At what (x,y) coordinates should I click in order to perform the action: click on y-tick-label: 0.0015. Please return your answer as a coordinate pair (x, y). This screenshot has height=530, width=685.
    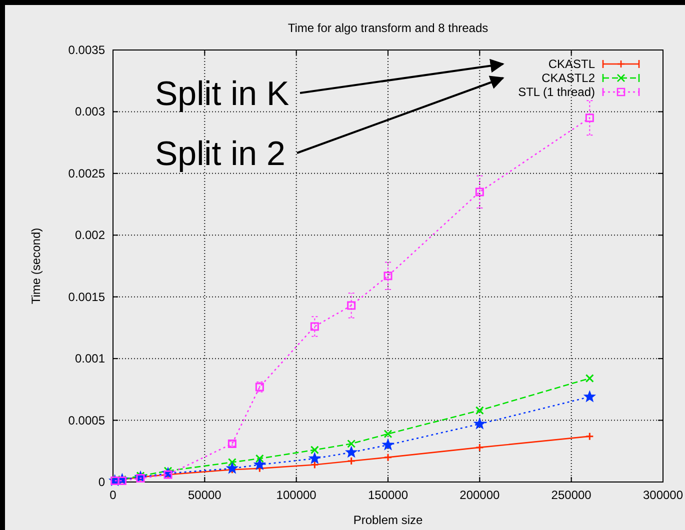
    Looking at the image, I should click on (87, 297).